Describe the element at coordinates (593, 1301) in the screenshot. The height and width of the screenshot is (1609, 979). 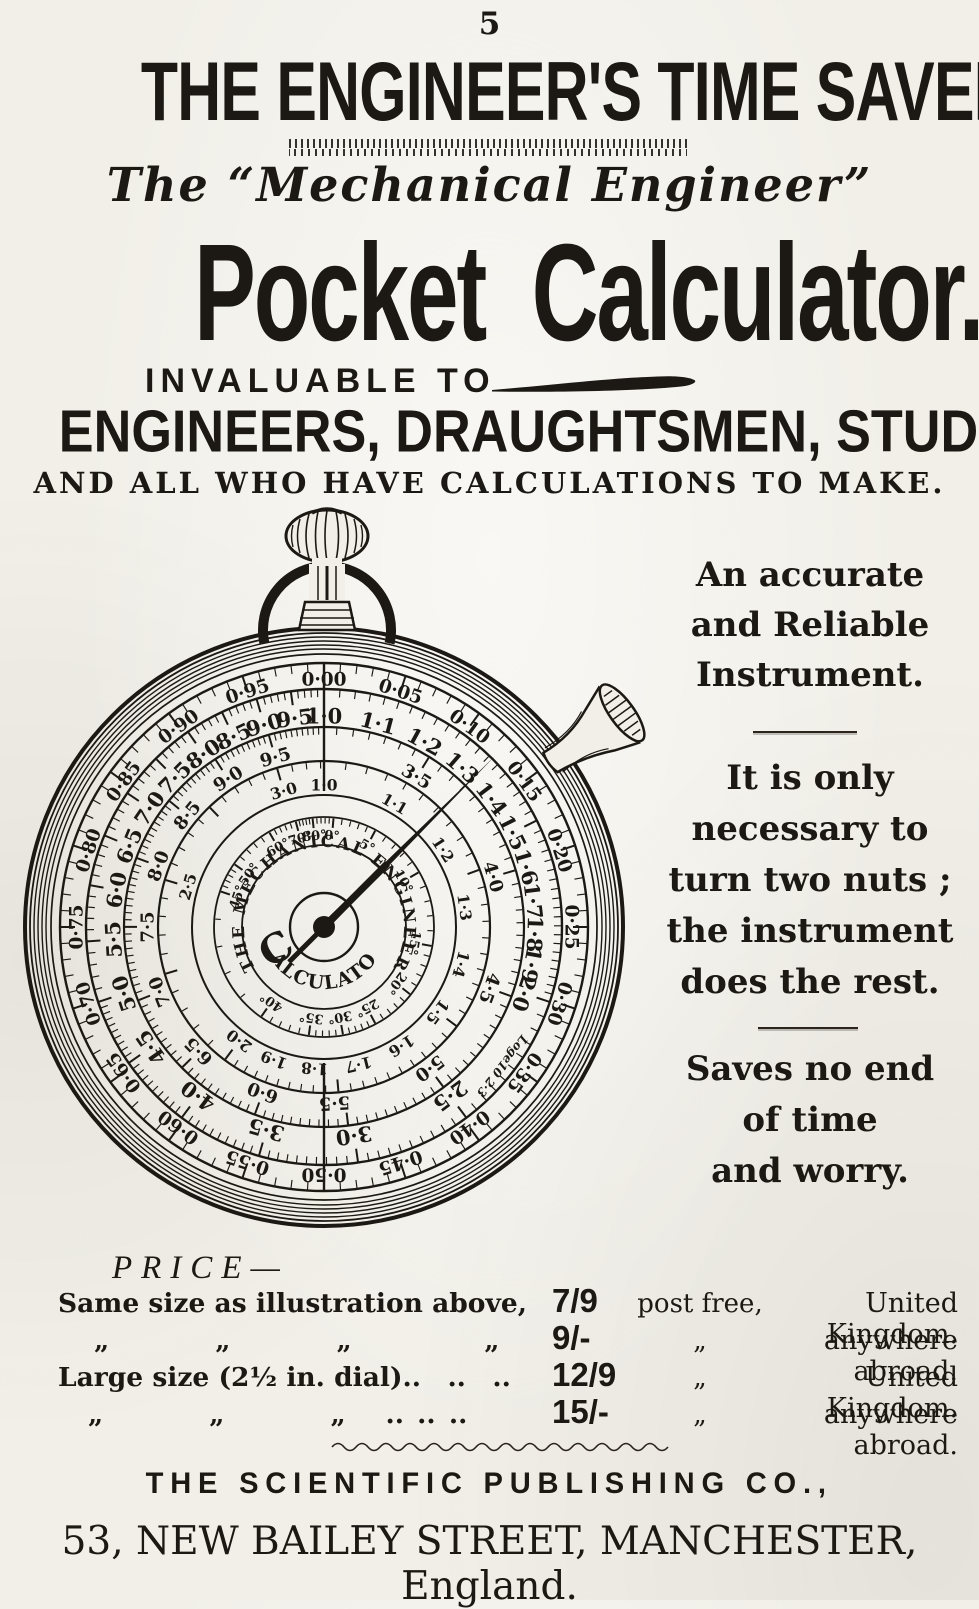
I see `price-amount: 7/9` at that location.